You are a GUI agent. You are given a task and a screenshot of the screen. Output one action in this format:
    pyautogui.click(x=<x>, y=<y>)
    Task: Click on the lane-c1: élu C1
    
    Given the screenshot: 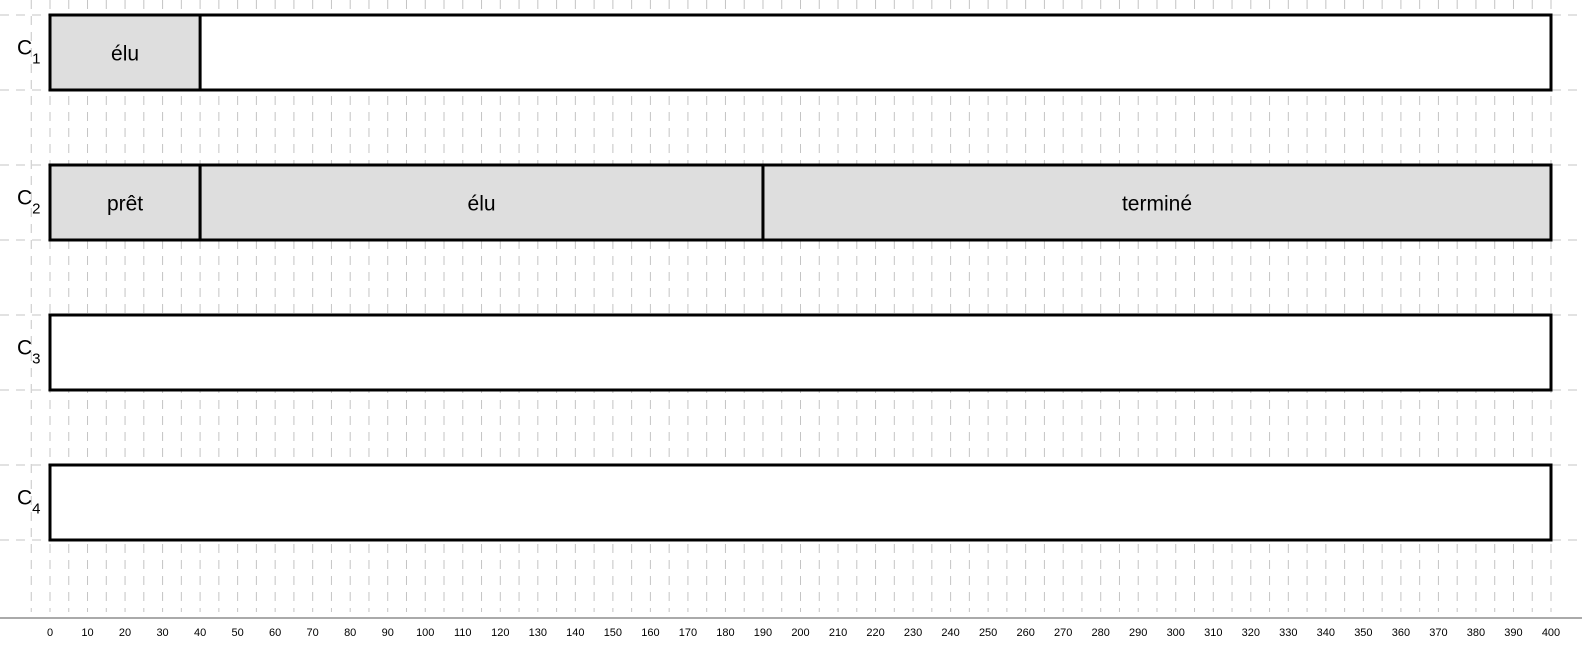 What is the action you would take?
    pyautogui.click(x=785, y=52)
    